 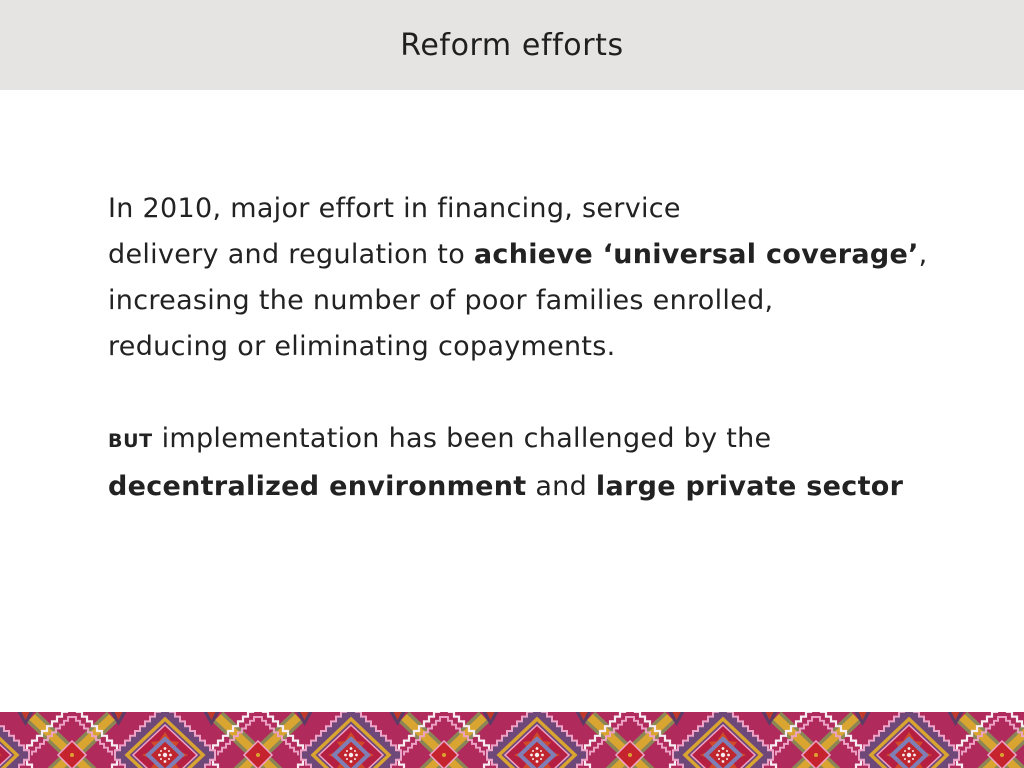 What do you see at coordinates (696, 254) in the screenshot?
I see `bold-universal-coverage: achieve ‘universal coverage’` at bounding box center [696, 254].